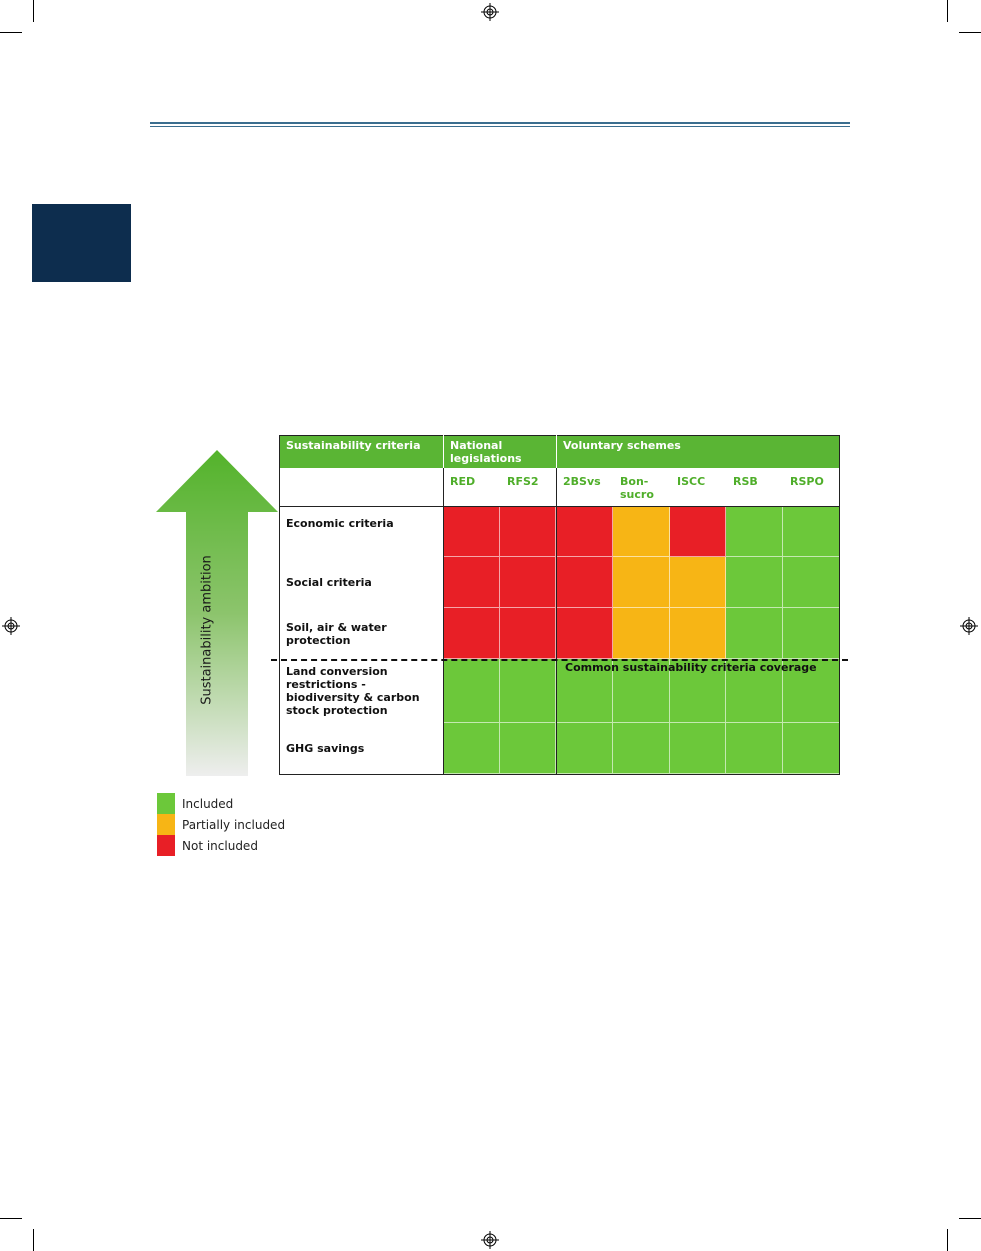 Image resolution: width=981 pixels, height=1251 pixels. Describe the element at coordinates (336, 633) in the screenshot. I see `row-label: Soil, air & water protection` at that location.